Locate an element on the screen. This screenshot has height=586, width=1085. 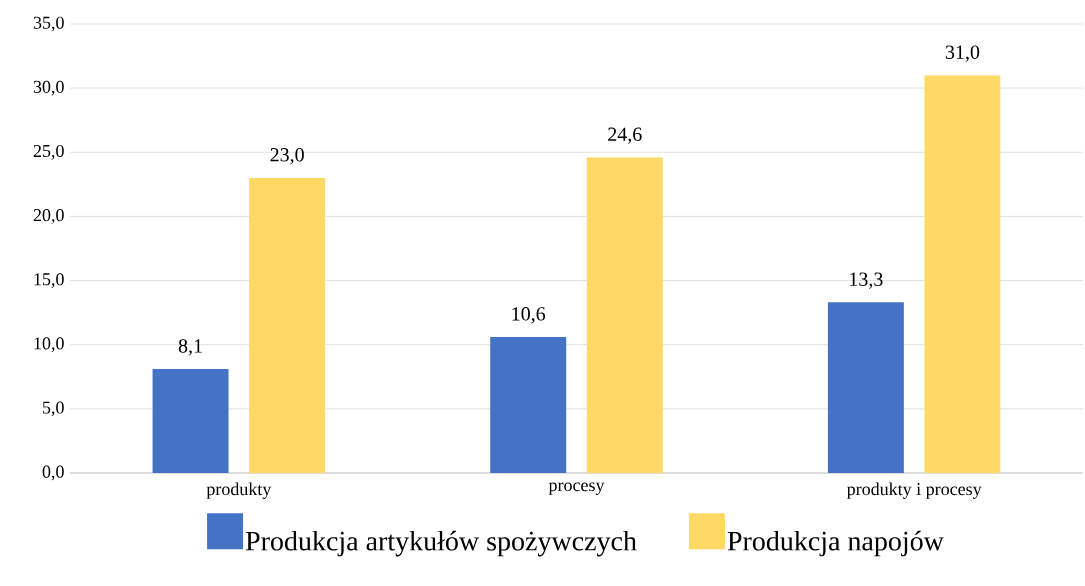
y-tick-label: 20,0 is located at coordinates (48, 216).